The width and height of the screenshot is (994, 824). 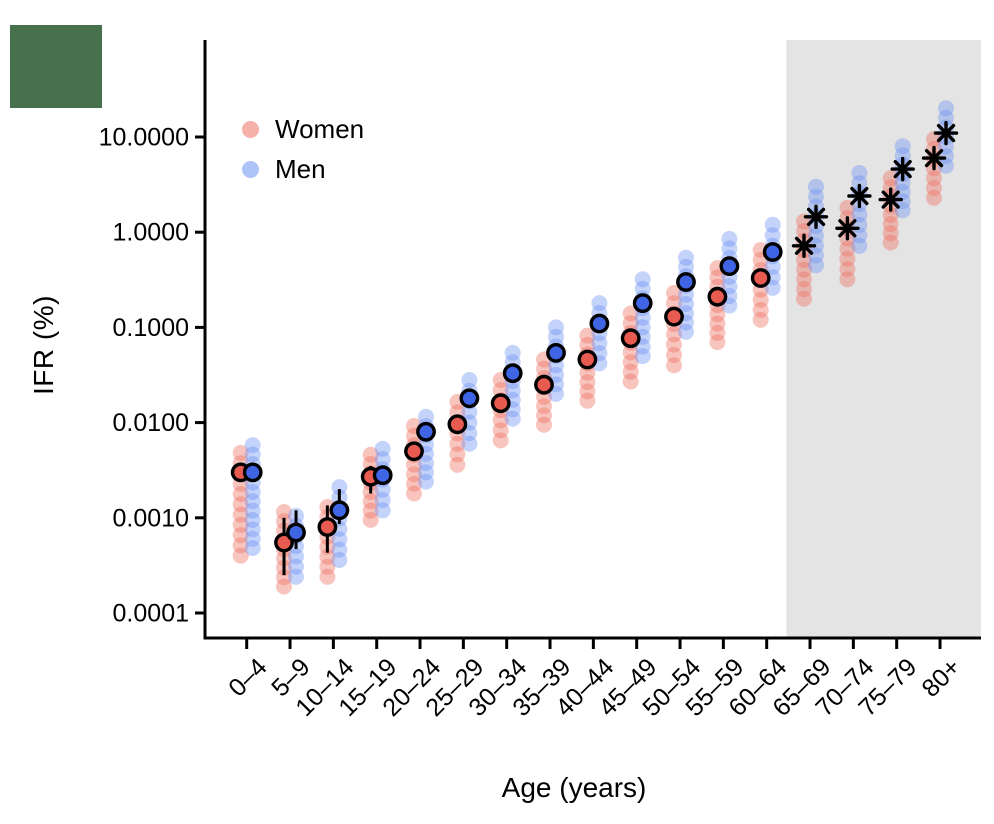 I want to click on highlight-region-65plus, so click(x=883, y=339).